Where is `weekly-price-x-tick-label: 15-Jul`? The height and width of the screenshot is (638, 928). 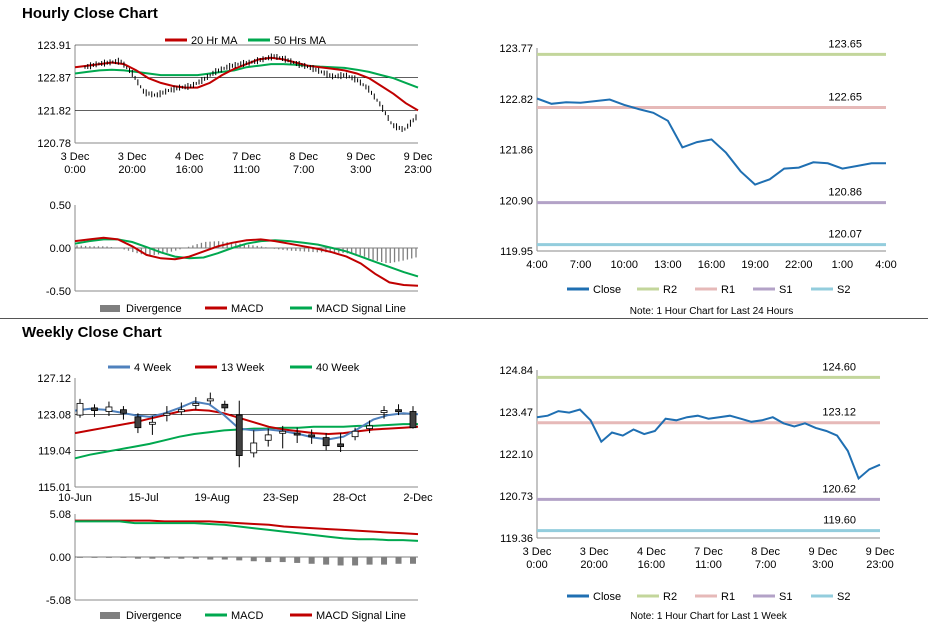
weekly-price-x-tick-label: 15-Jul is located at coordinates (144, 498).